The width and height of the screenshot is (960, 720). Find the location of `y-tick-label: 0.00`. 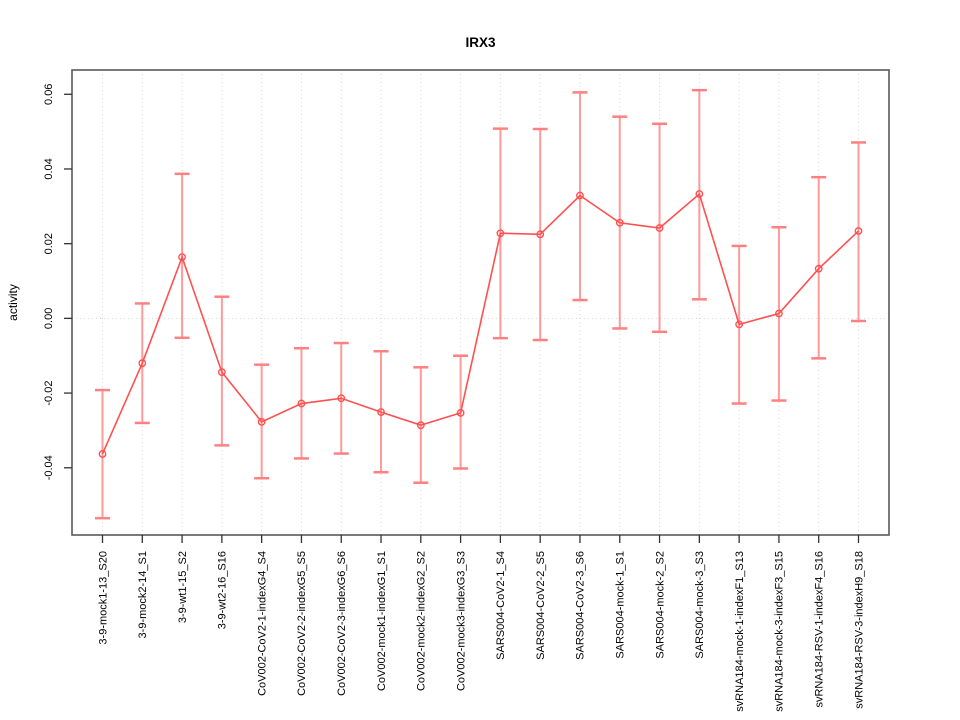

y-tick-label: 0.00 is located at coordinates (49, 318).